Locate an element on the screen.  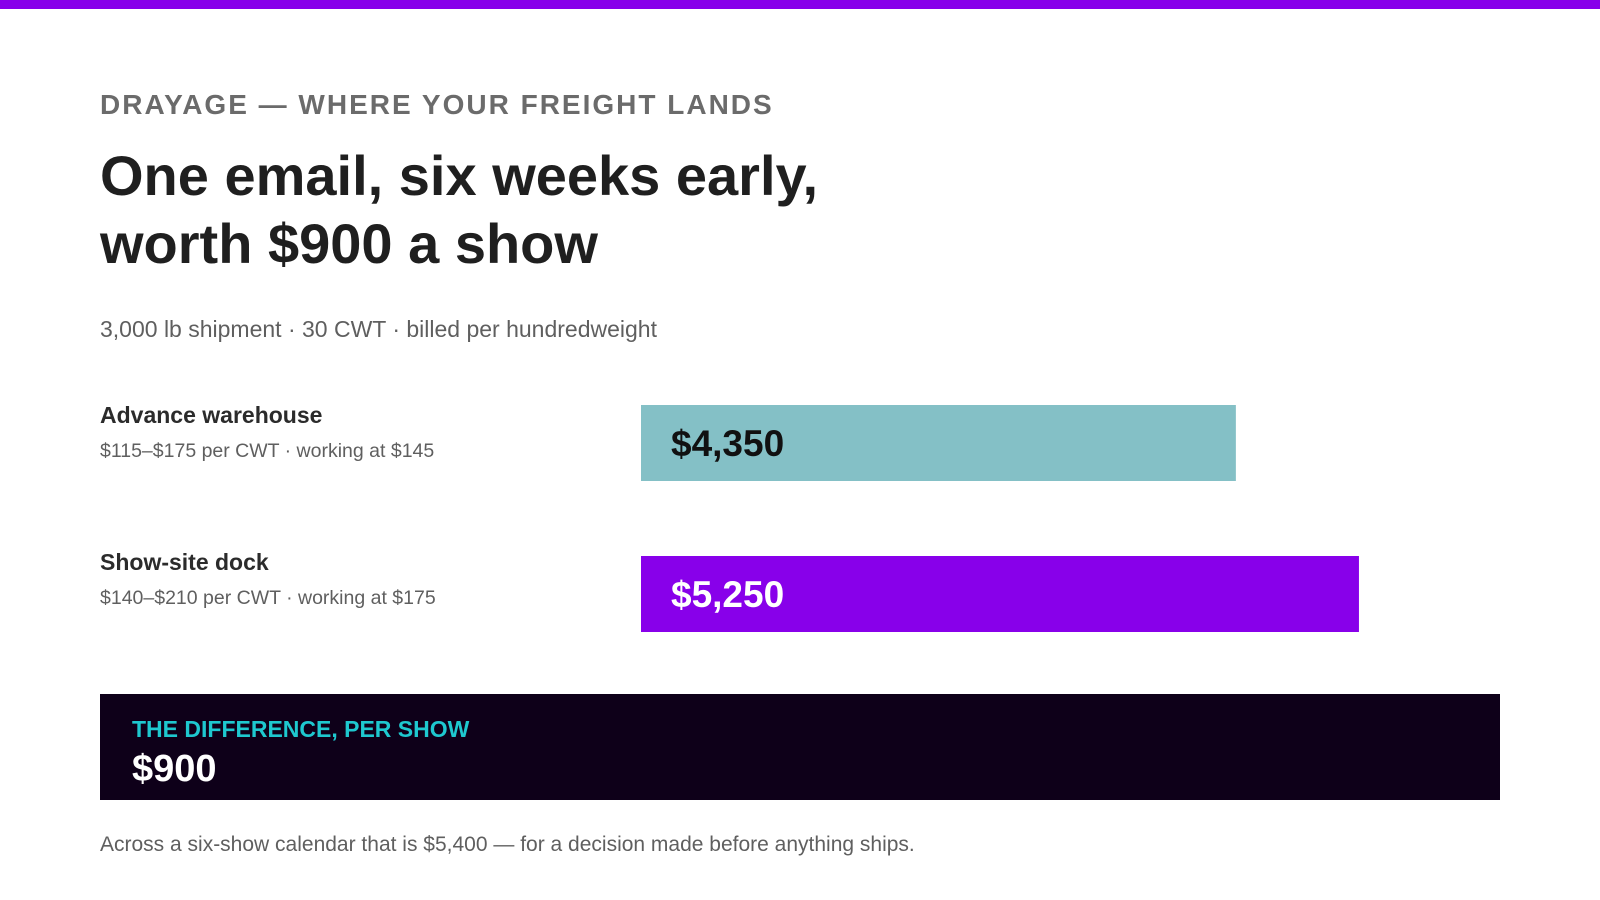
difference-label: THE DIFFERENCE, PER SHOW is located at coordinates (301, 729).